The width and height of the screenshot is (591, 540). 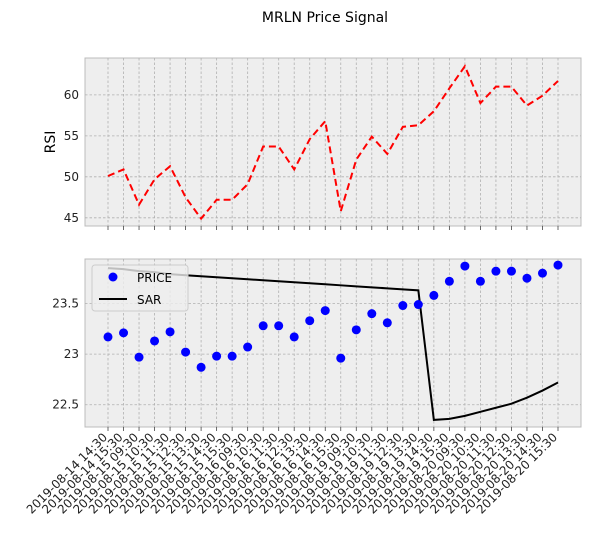 I want to click on legend-price-label: PRICE, so click(x=154, y=278).